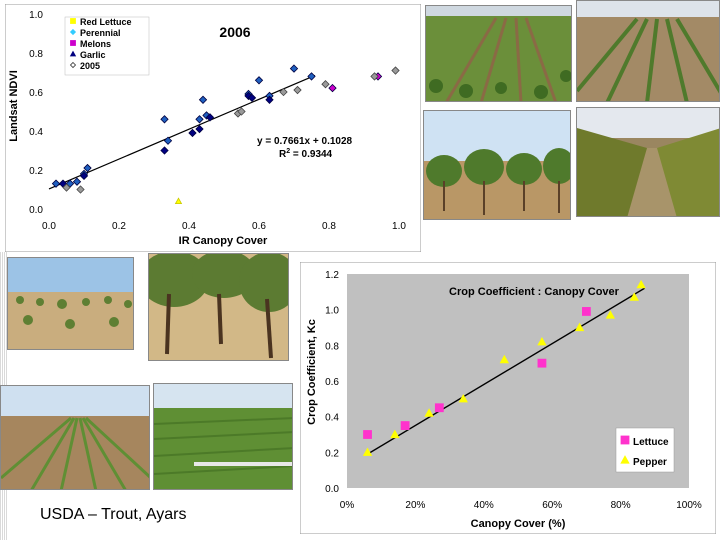  What do you see at coordinates (332, 275) in the screenshot?
I see `kc-y-tick-label: 1.2` at bounding box center [332, 275].